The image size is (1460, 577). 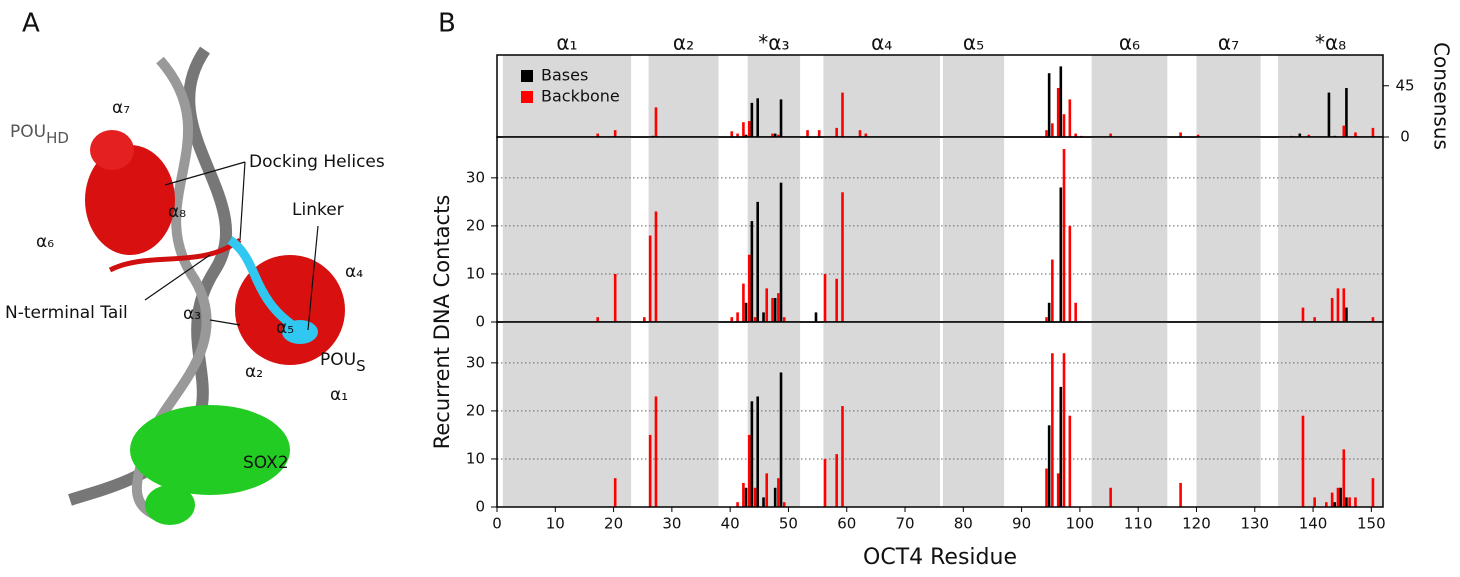 What do you see at coordinates (285, 328) in the screenshot?
I see `helix-label: α₅` at bounding box center [285, 328].